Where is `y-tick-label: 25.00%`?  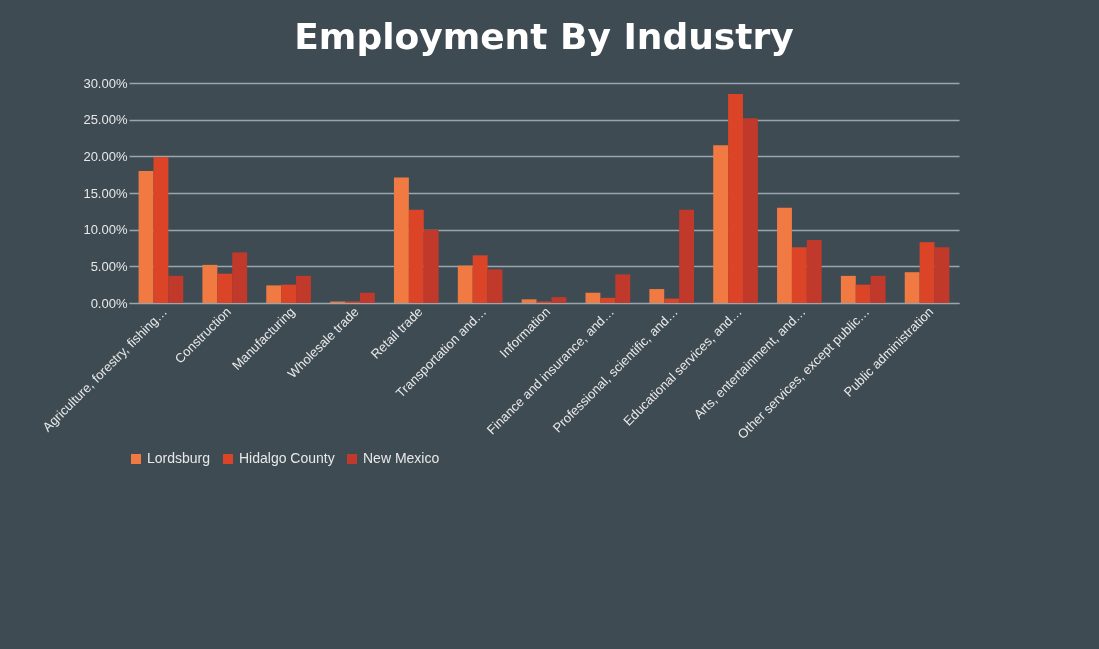 y-tick-label: 25.00% is located at coordinates (105, 120).